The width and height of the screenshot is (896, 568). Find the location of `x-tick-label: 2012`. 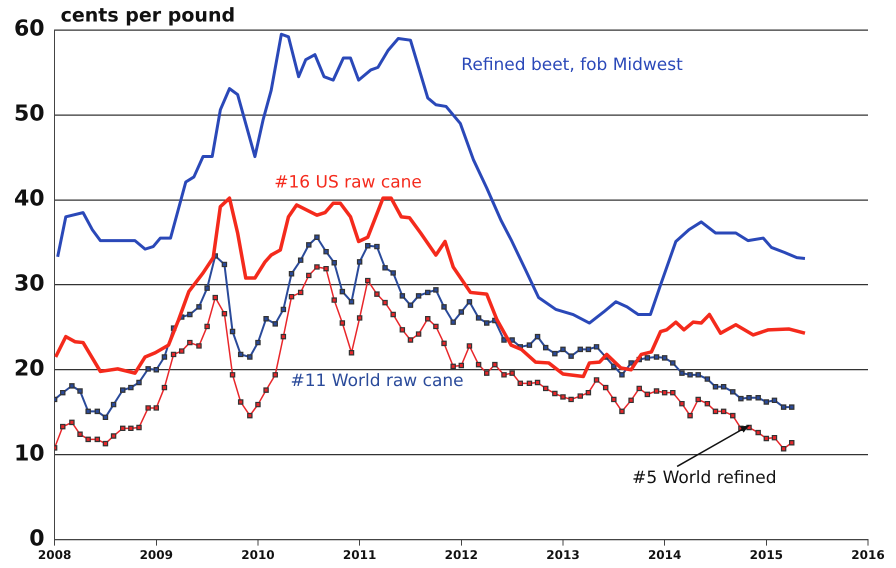

x-tick-label: 2012 is located at coordinates (461, 555).